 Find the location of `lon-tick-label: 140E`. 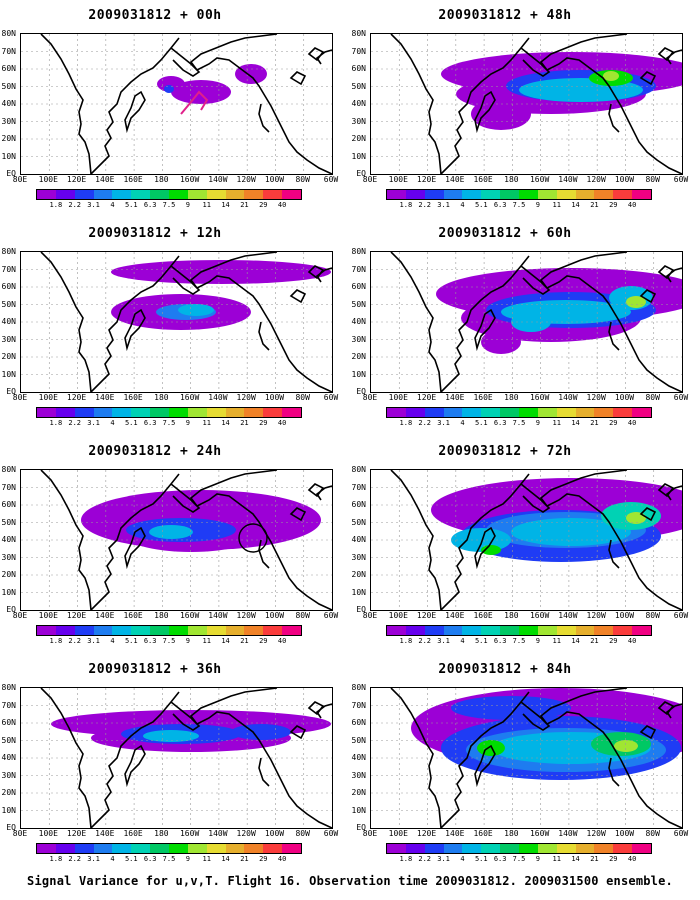

lon-tick-label: 140E is located at coordinates (105, 397).